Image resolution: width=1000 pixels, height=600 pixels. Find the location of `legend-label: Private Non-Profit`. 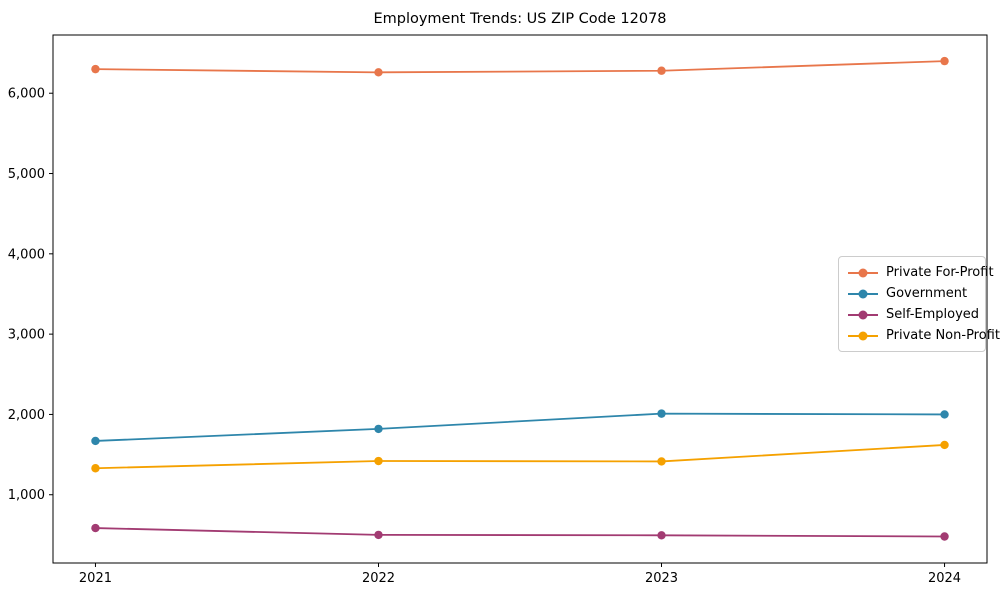

legend-label: Private Non-Profit is located at coordinates (943, 335).